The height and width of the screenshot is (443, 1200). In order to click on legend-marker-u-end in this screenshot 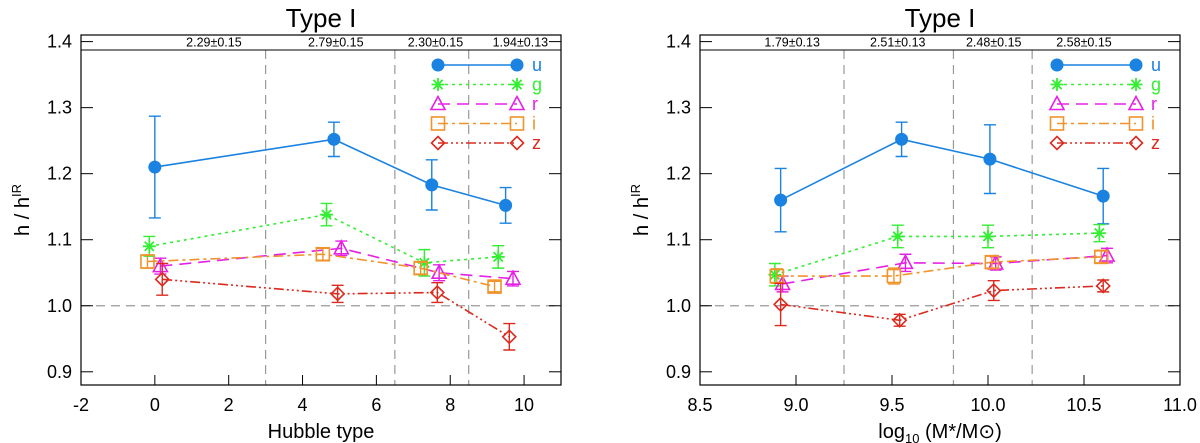, I will do `click(517, 65)`.